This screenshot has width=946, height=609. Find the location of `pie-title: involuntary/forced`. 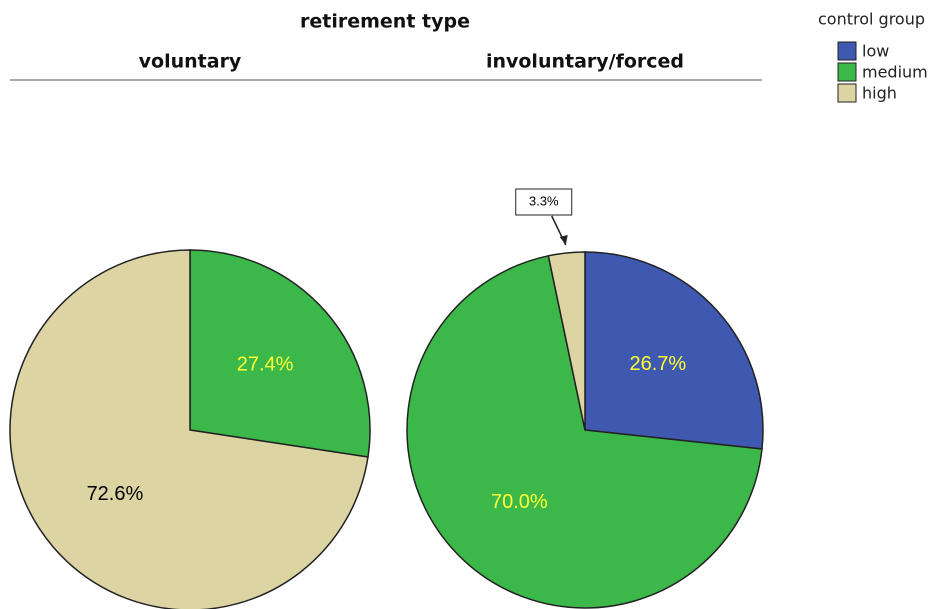

pie-title: involuntary/forced is located at coordinates (585, 62).